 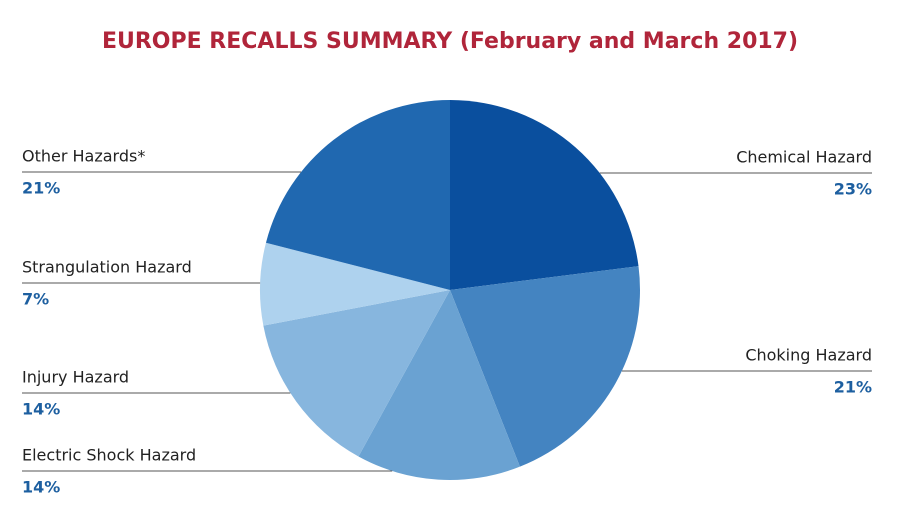 I want to click on slice-label: Choking Hazard, so click(x=808, y=355).